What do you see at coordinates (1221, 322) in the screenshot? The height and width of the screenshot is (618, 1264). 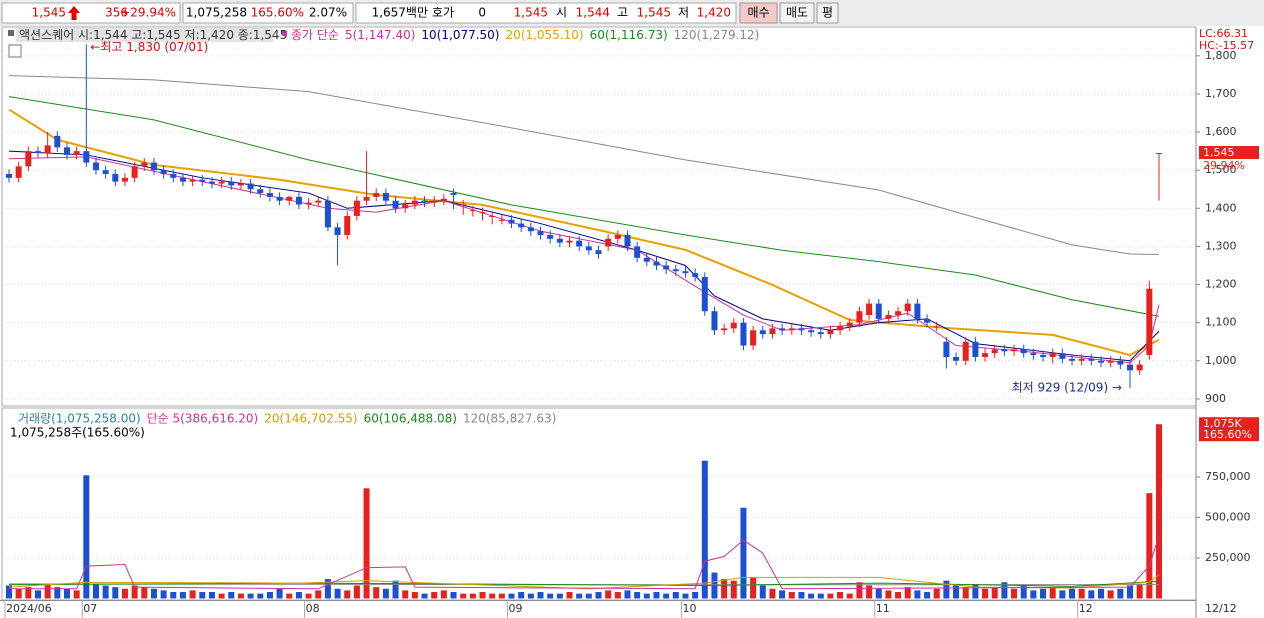 I see `y-tick-label: 1,100` at bounding box center [1221, 322].